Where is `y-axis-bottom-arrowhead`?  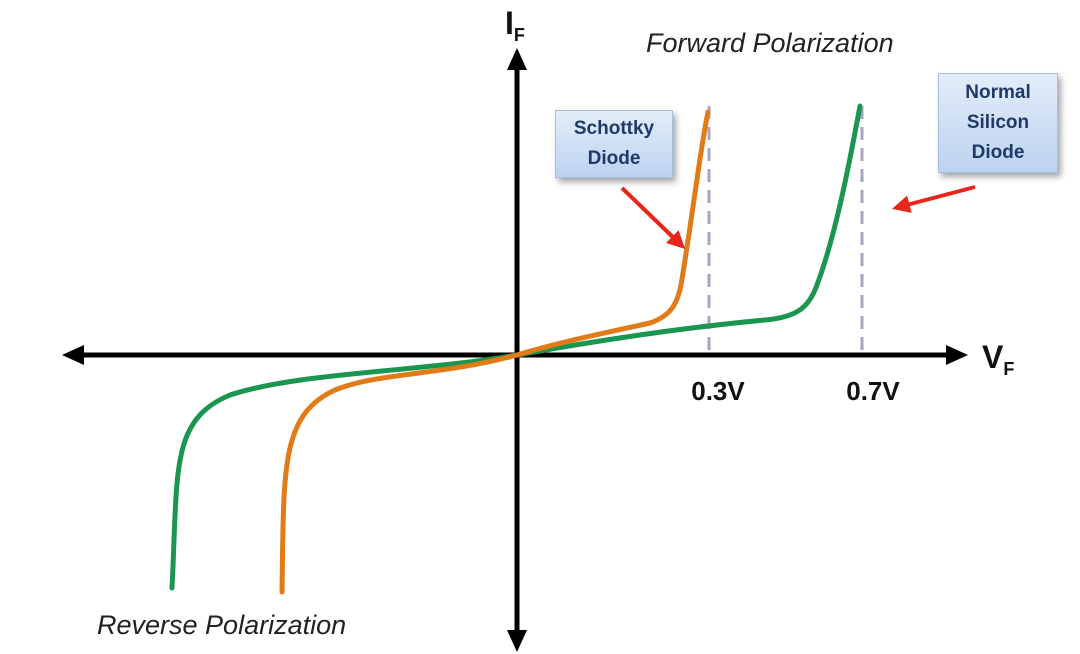
y-axis-bottom-arrowhead is located at coordinates (517, 641).